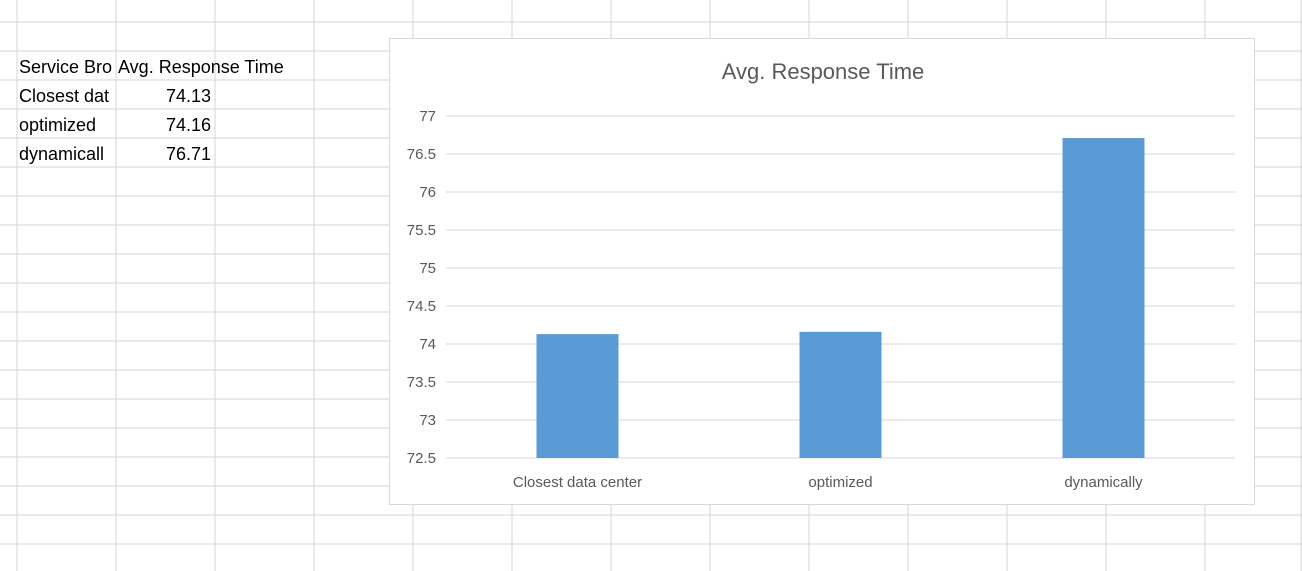 The width and height of the screenshot is (1302, 571). I want to click on row-value-cell: 74.13, so click(188, 96).